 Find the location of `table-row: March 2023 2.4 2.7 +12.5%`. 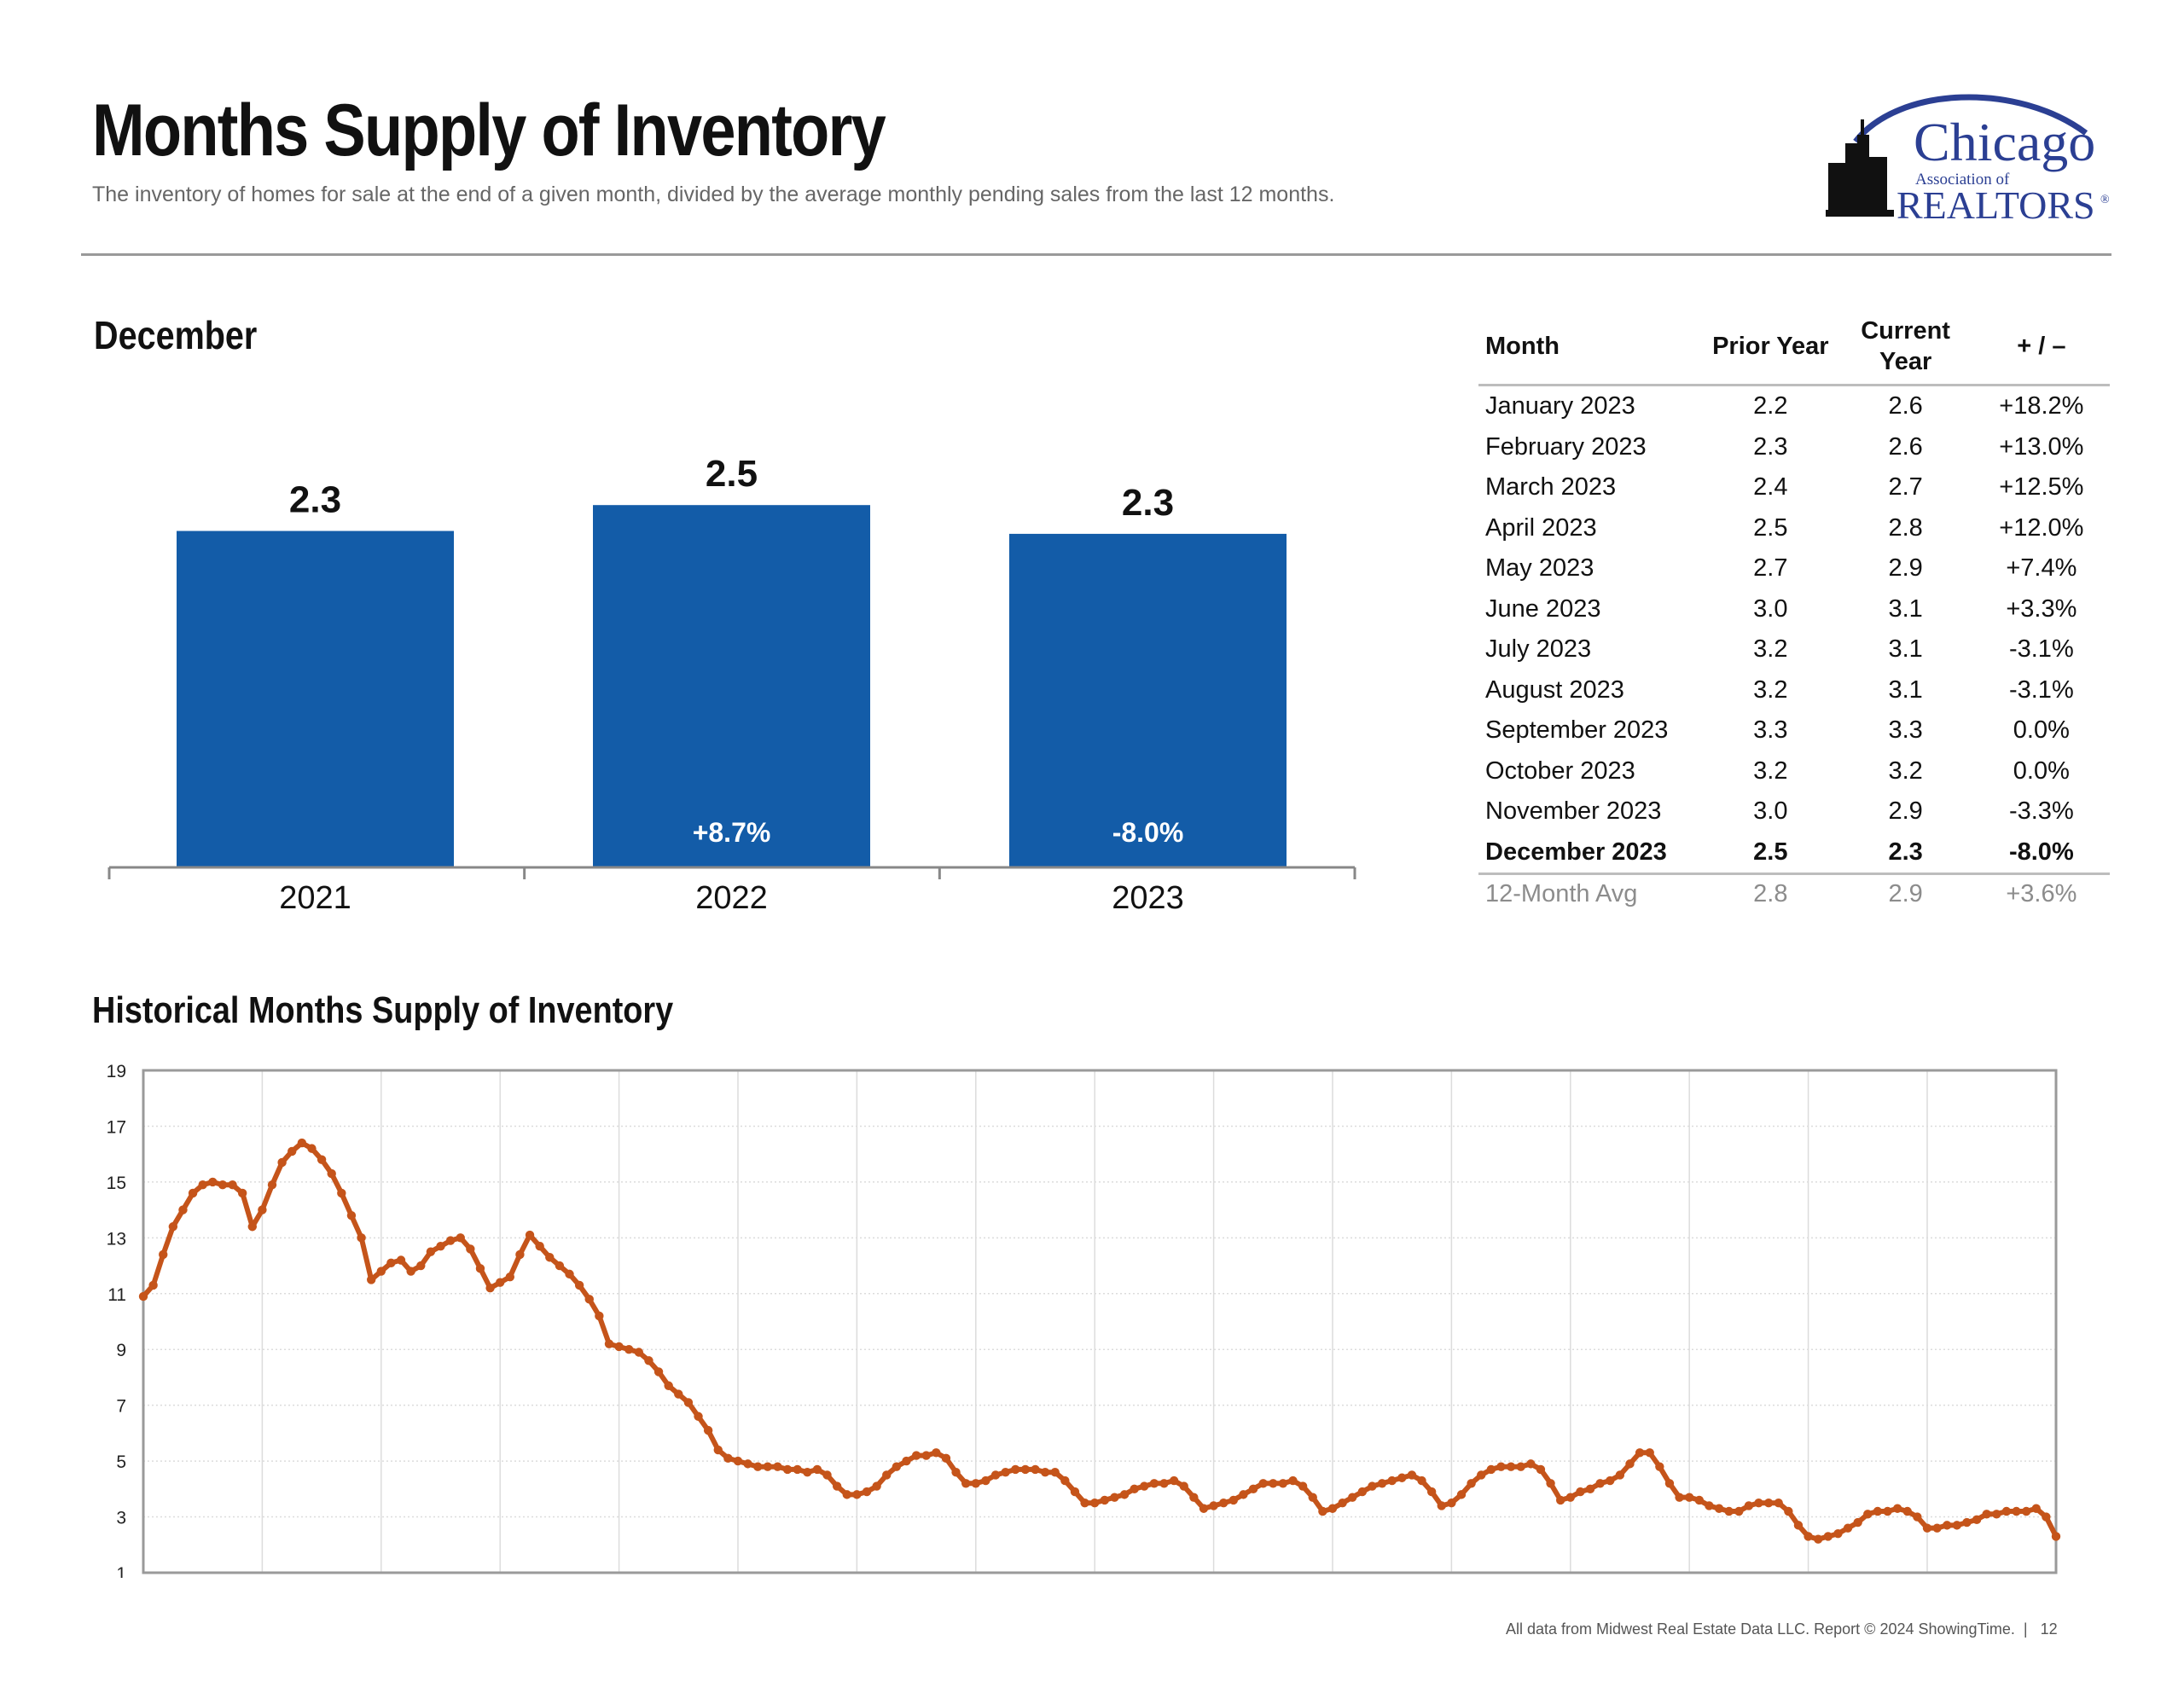

table-row: March 2023 2.4 2.7 +12.5% is located at coordinates (1794, 488).